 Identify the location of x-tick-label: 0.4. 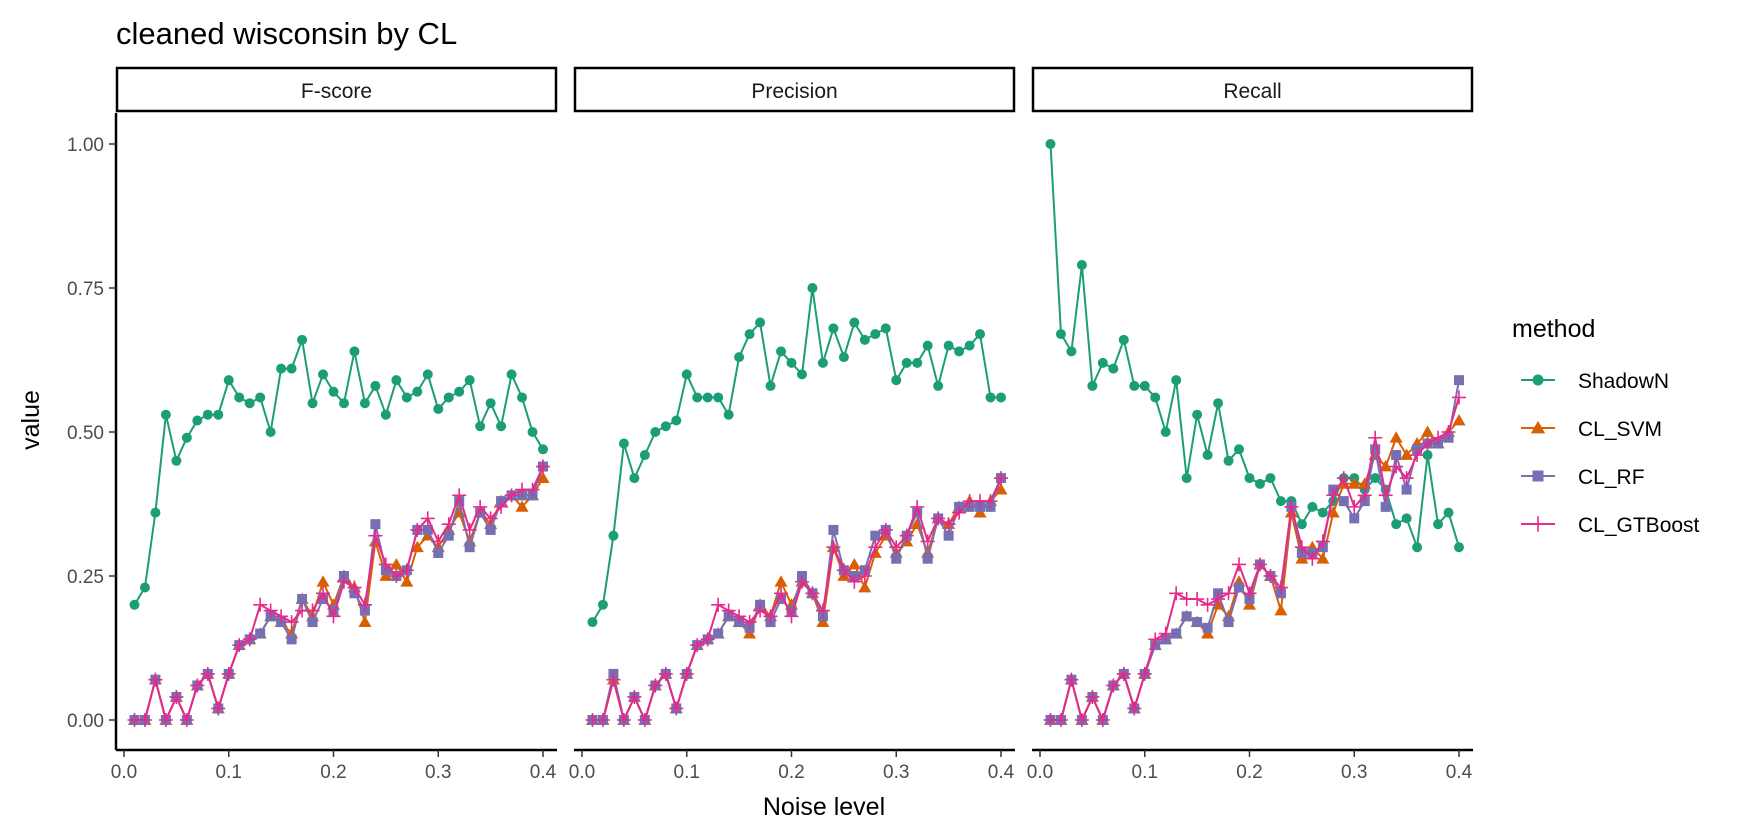
(1001, 772).